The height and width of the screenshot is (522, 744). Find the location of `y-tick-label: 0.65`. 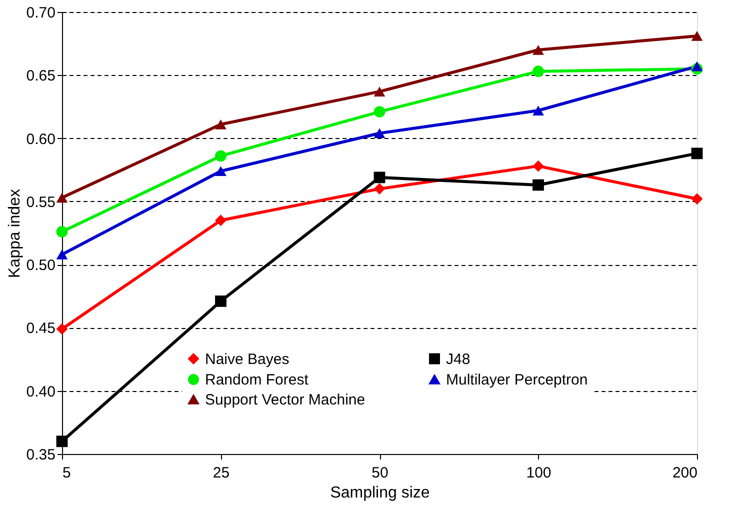

y-tick-label: 0.65 is located at coordinates (41, 76).